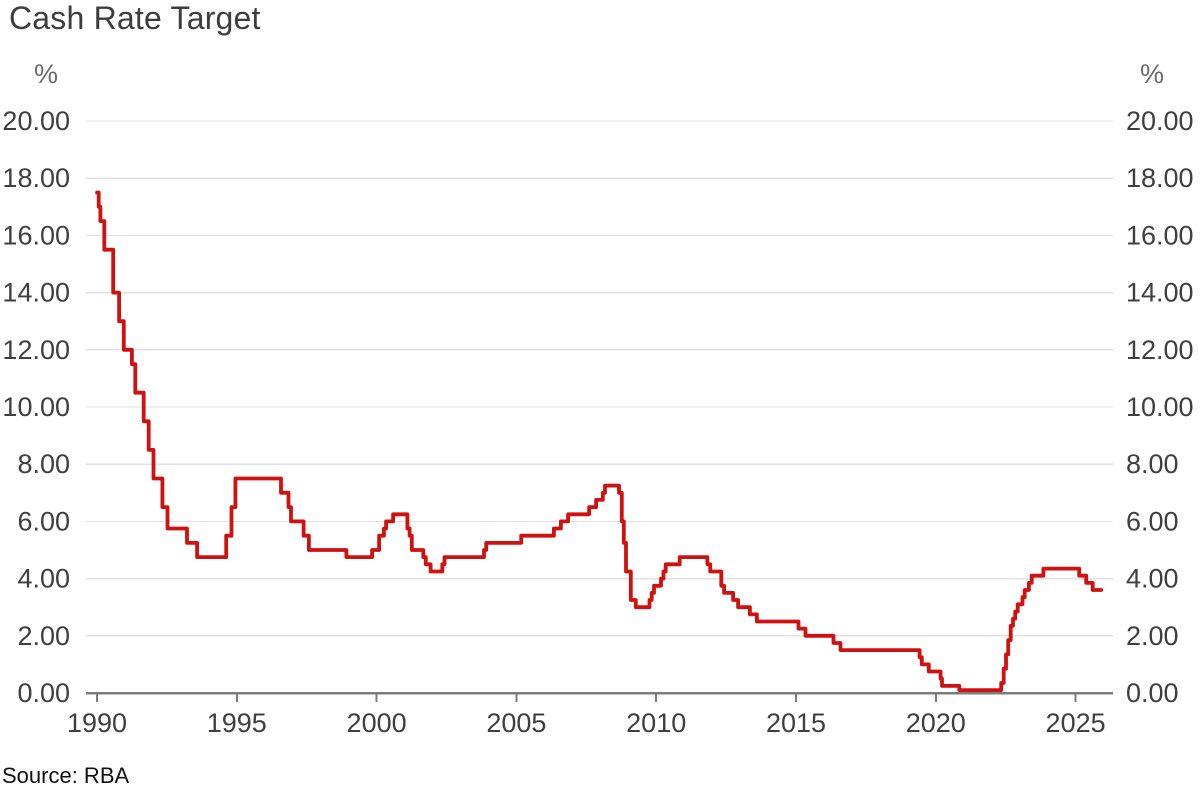  I want to click on y-axis-label-left: 18.00, so click(36, 178).